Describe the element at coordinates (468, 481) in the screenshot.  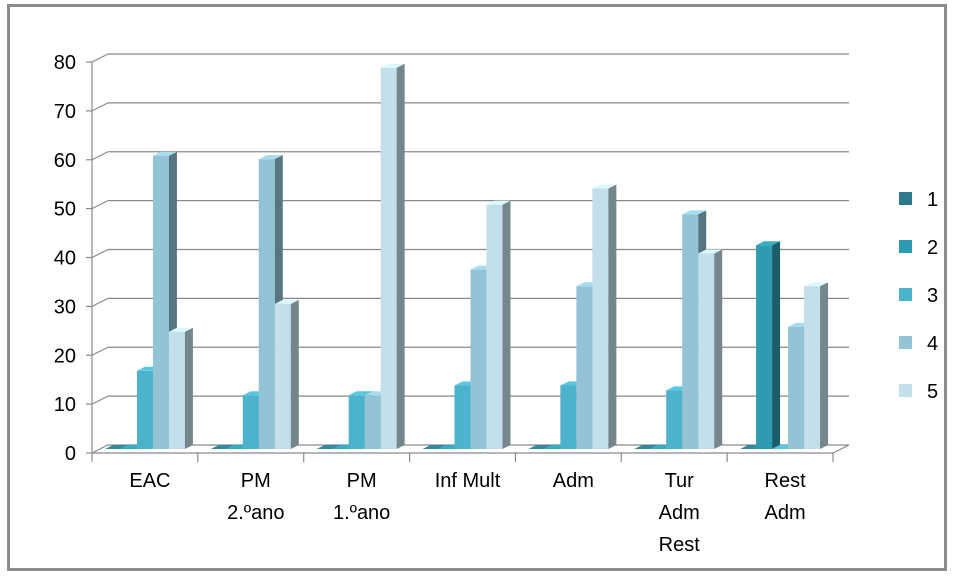
I see `x-category-label: Inf Mult` at that location.